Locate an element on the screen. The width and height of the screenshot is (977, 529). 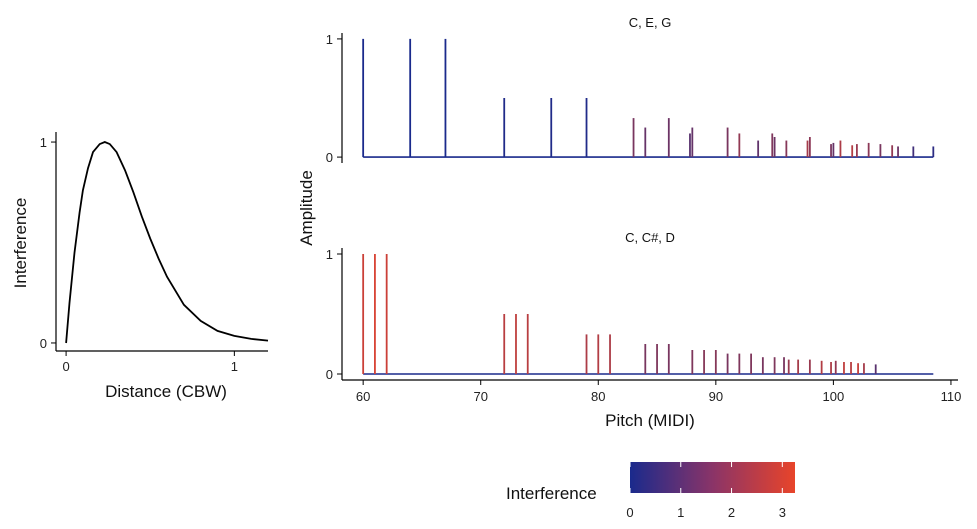
top-y-tick-label: 1 is located at coordinates (329, 39).